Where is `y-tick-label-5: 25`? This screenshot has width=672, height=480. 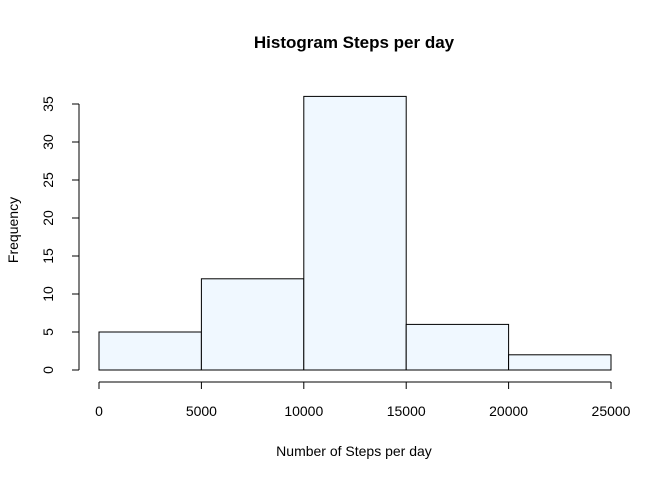
y-tick-label-5: 25 is located at coordinates (48, 180).